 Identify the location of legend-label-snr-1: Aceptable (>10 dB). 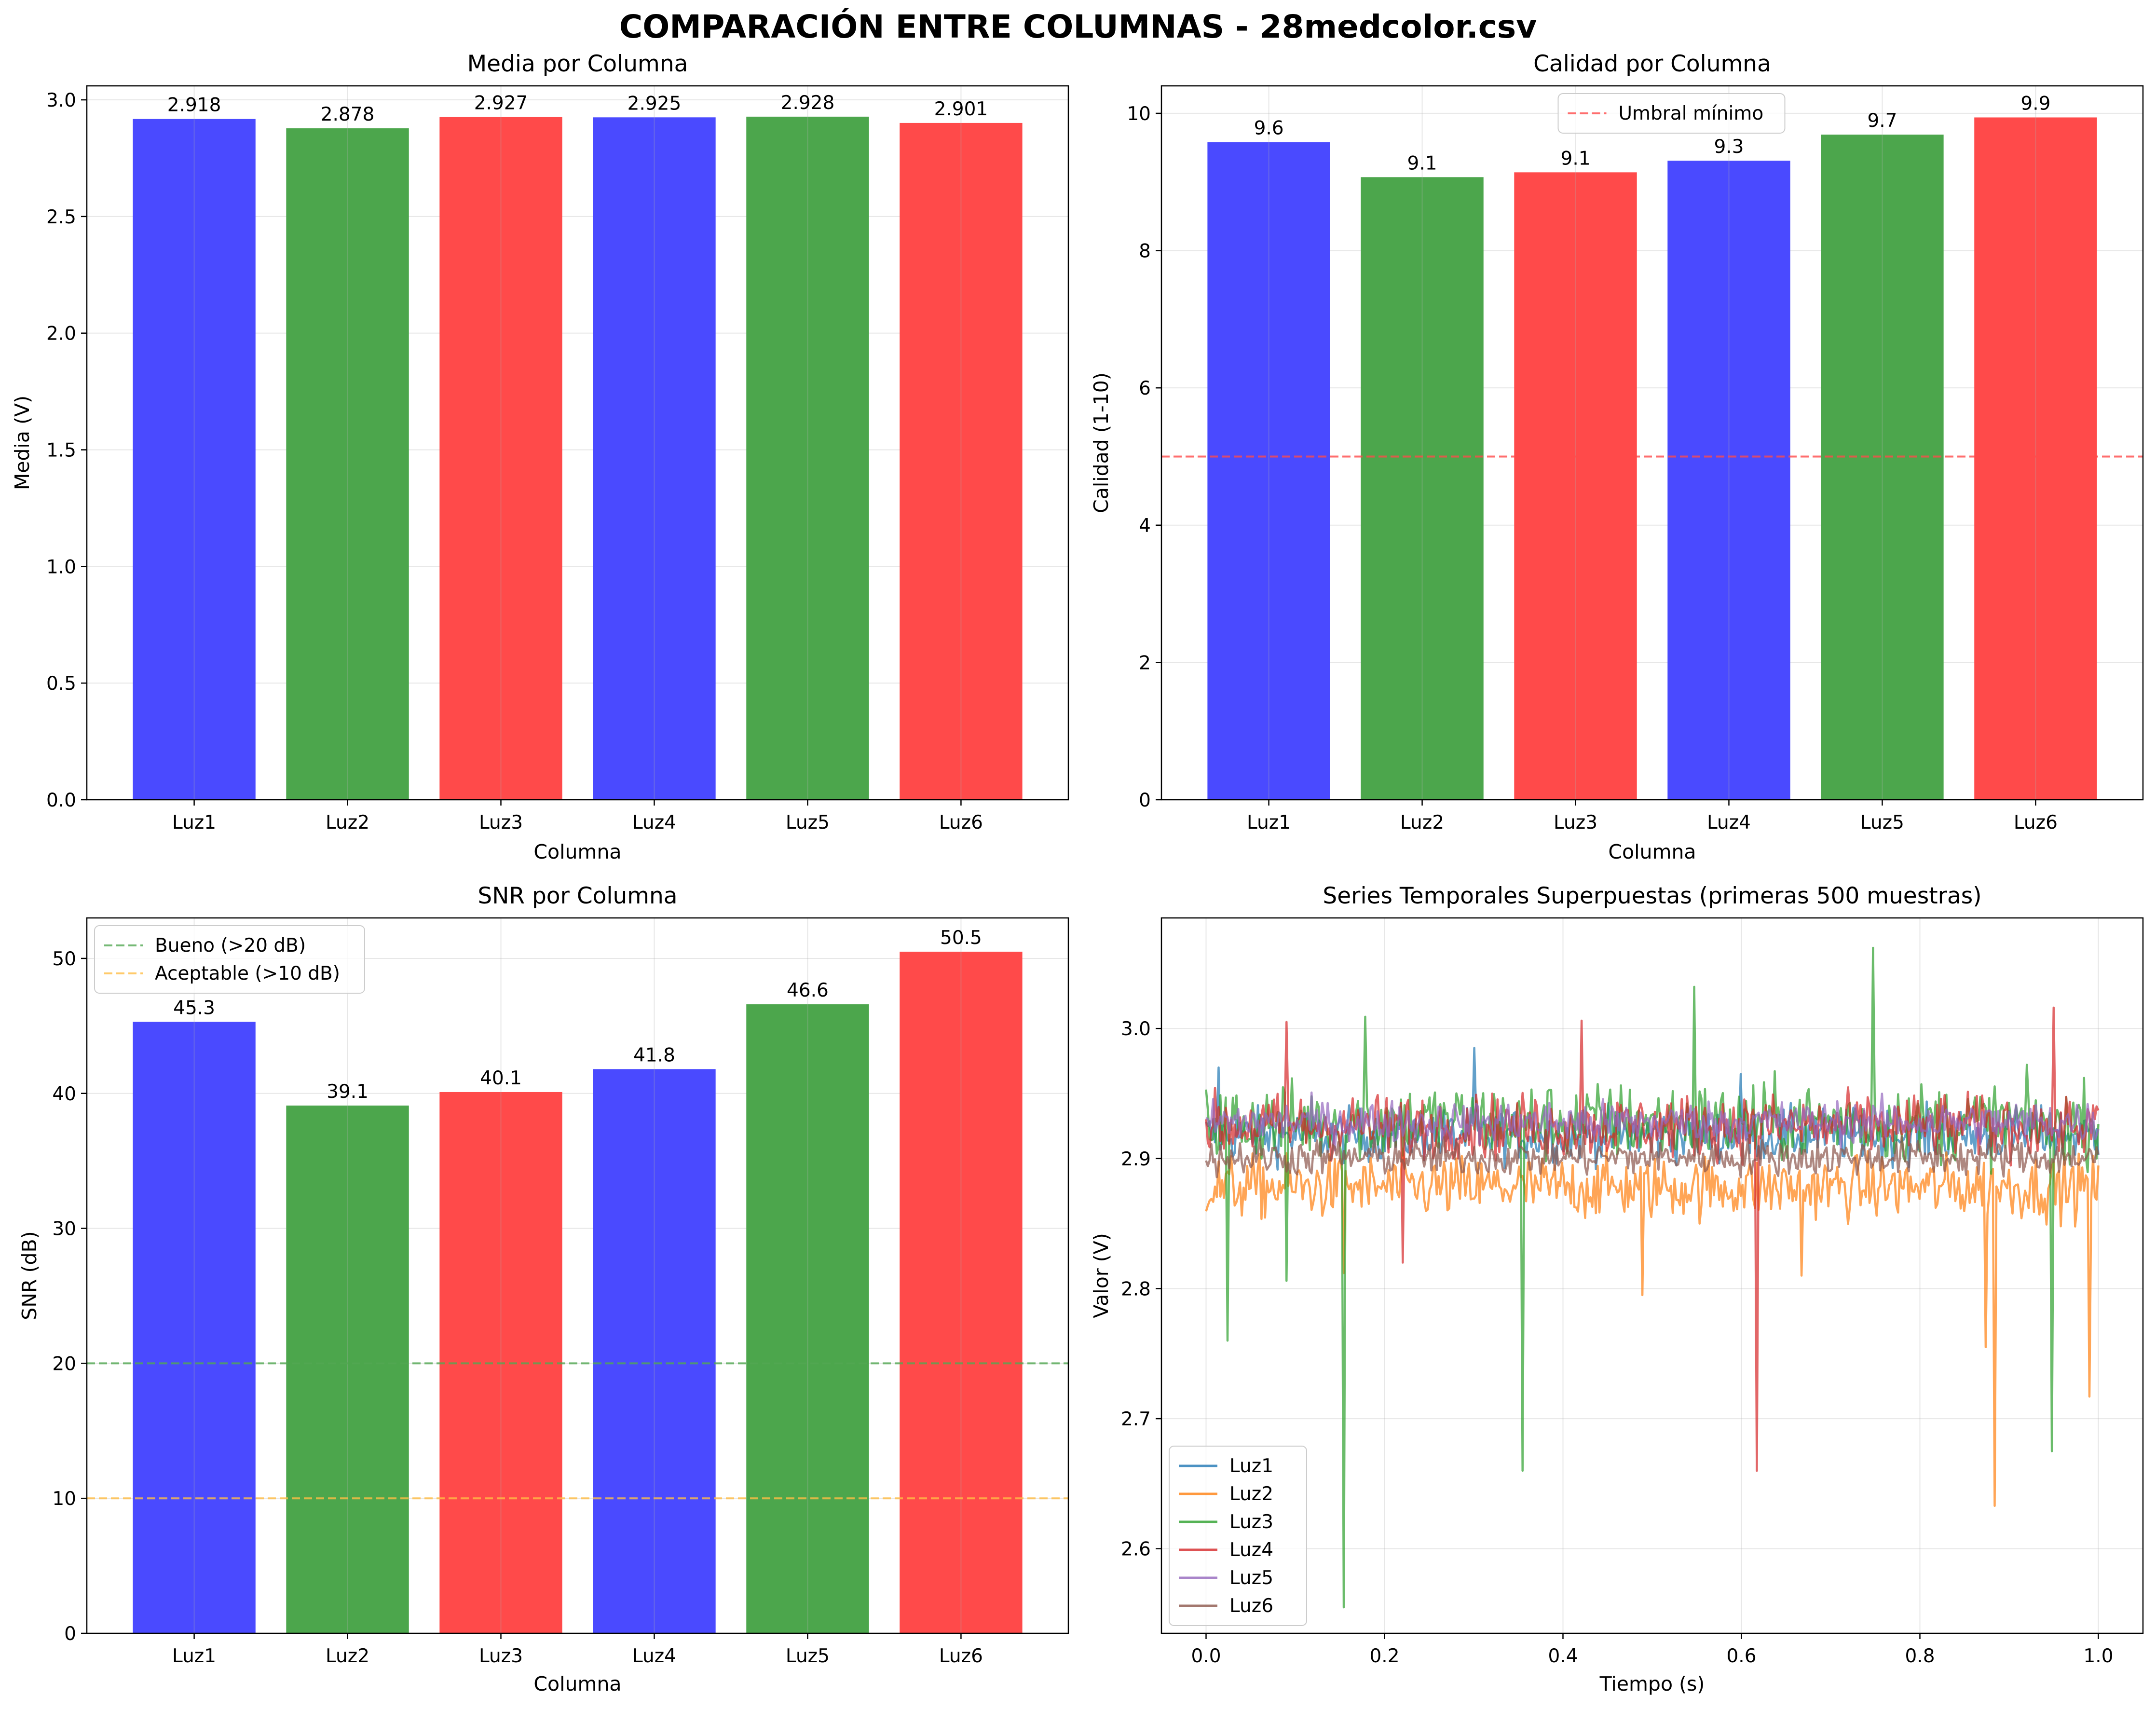
(248, 973).